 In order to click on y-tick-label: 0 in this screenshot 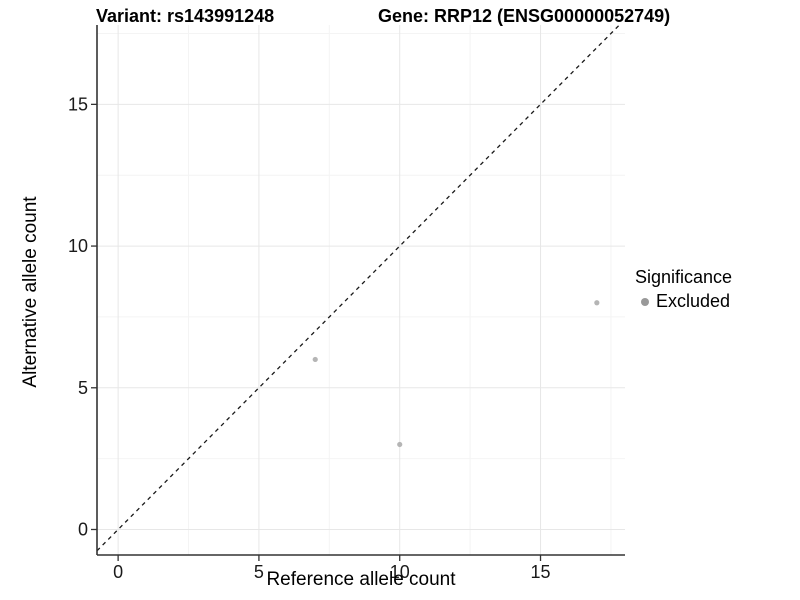, I will do `click(83, 529)`.